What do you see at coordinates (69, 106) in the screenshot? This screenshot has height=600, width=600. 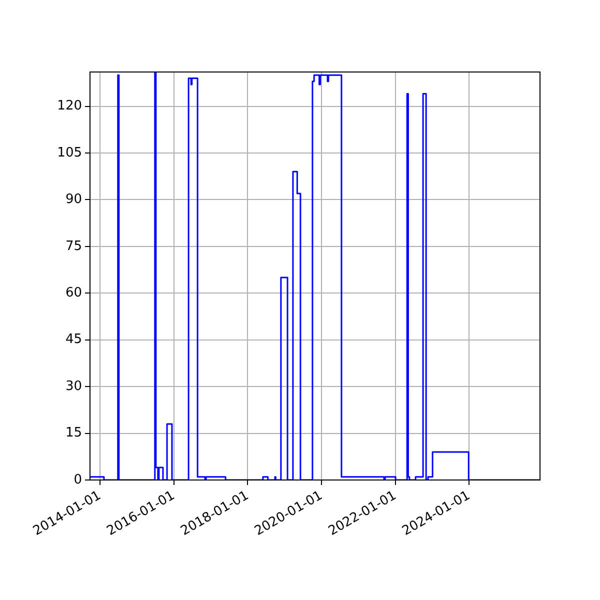 I see `y-tick-label: 120` at bounding box center [69, 106].